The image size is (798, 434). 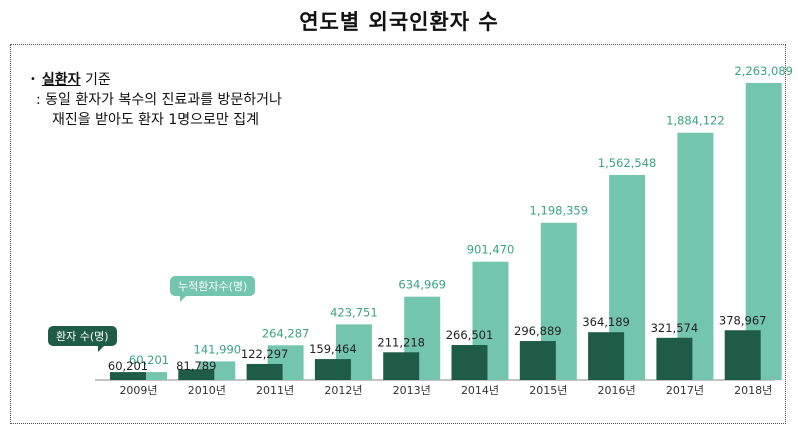 I want to click on note-criteria: 기준, so click(x=95, y=80).